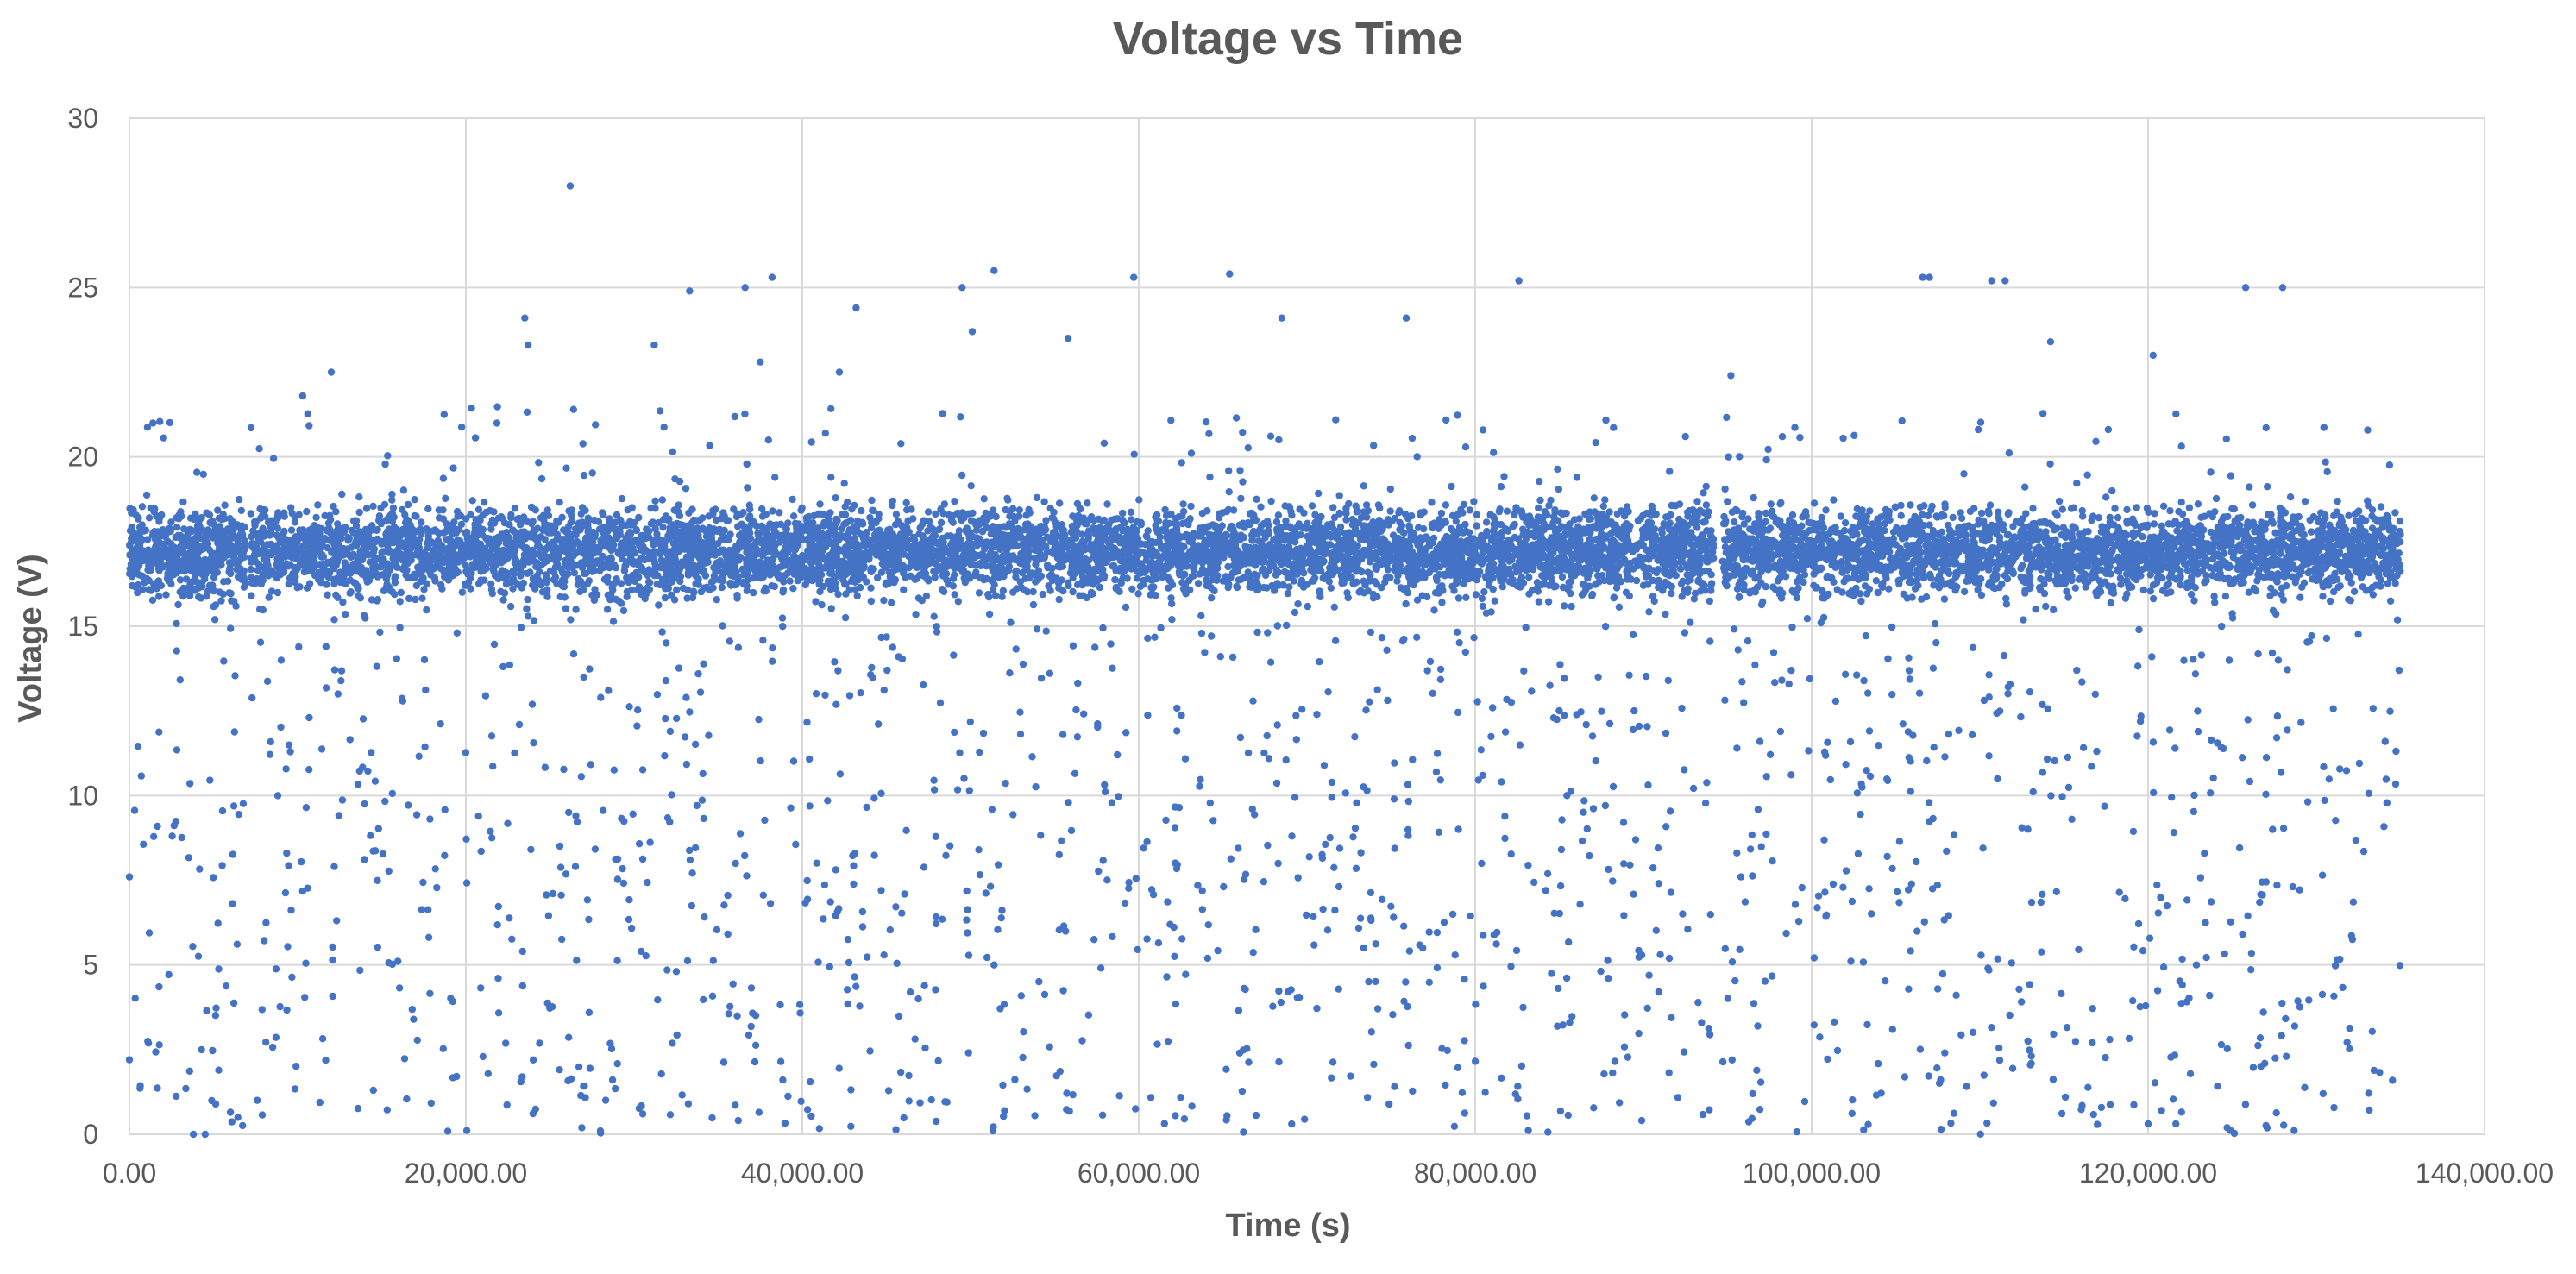 The image size is (2576, 1274). I want to click on y-tick-label: 30, so click(82, 119).